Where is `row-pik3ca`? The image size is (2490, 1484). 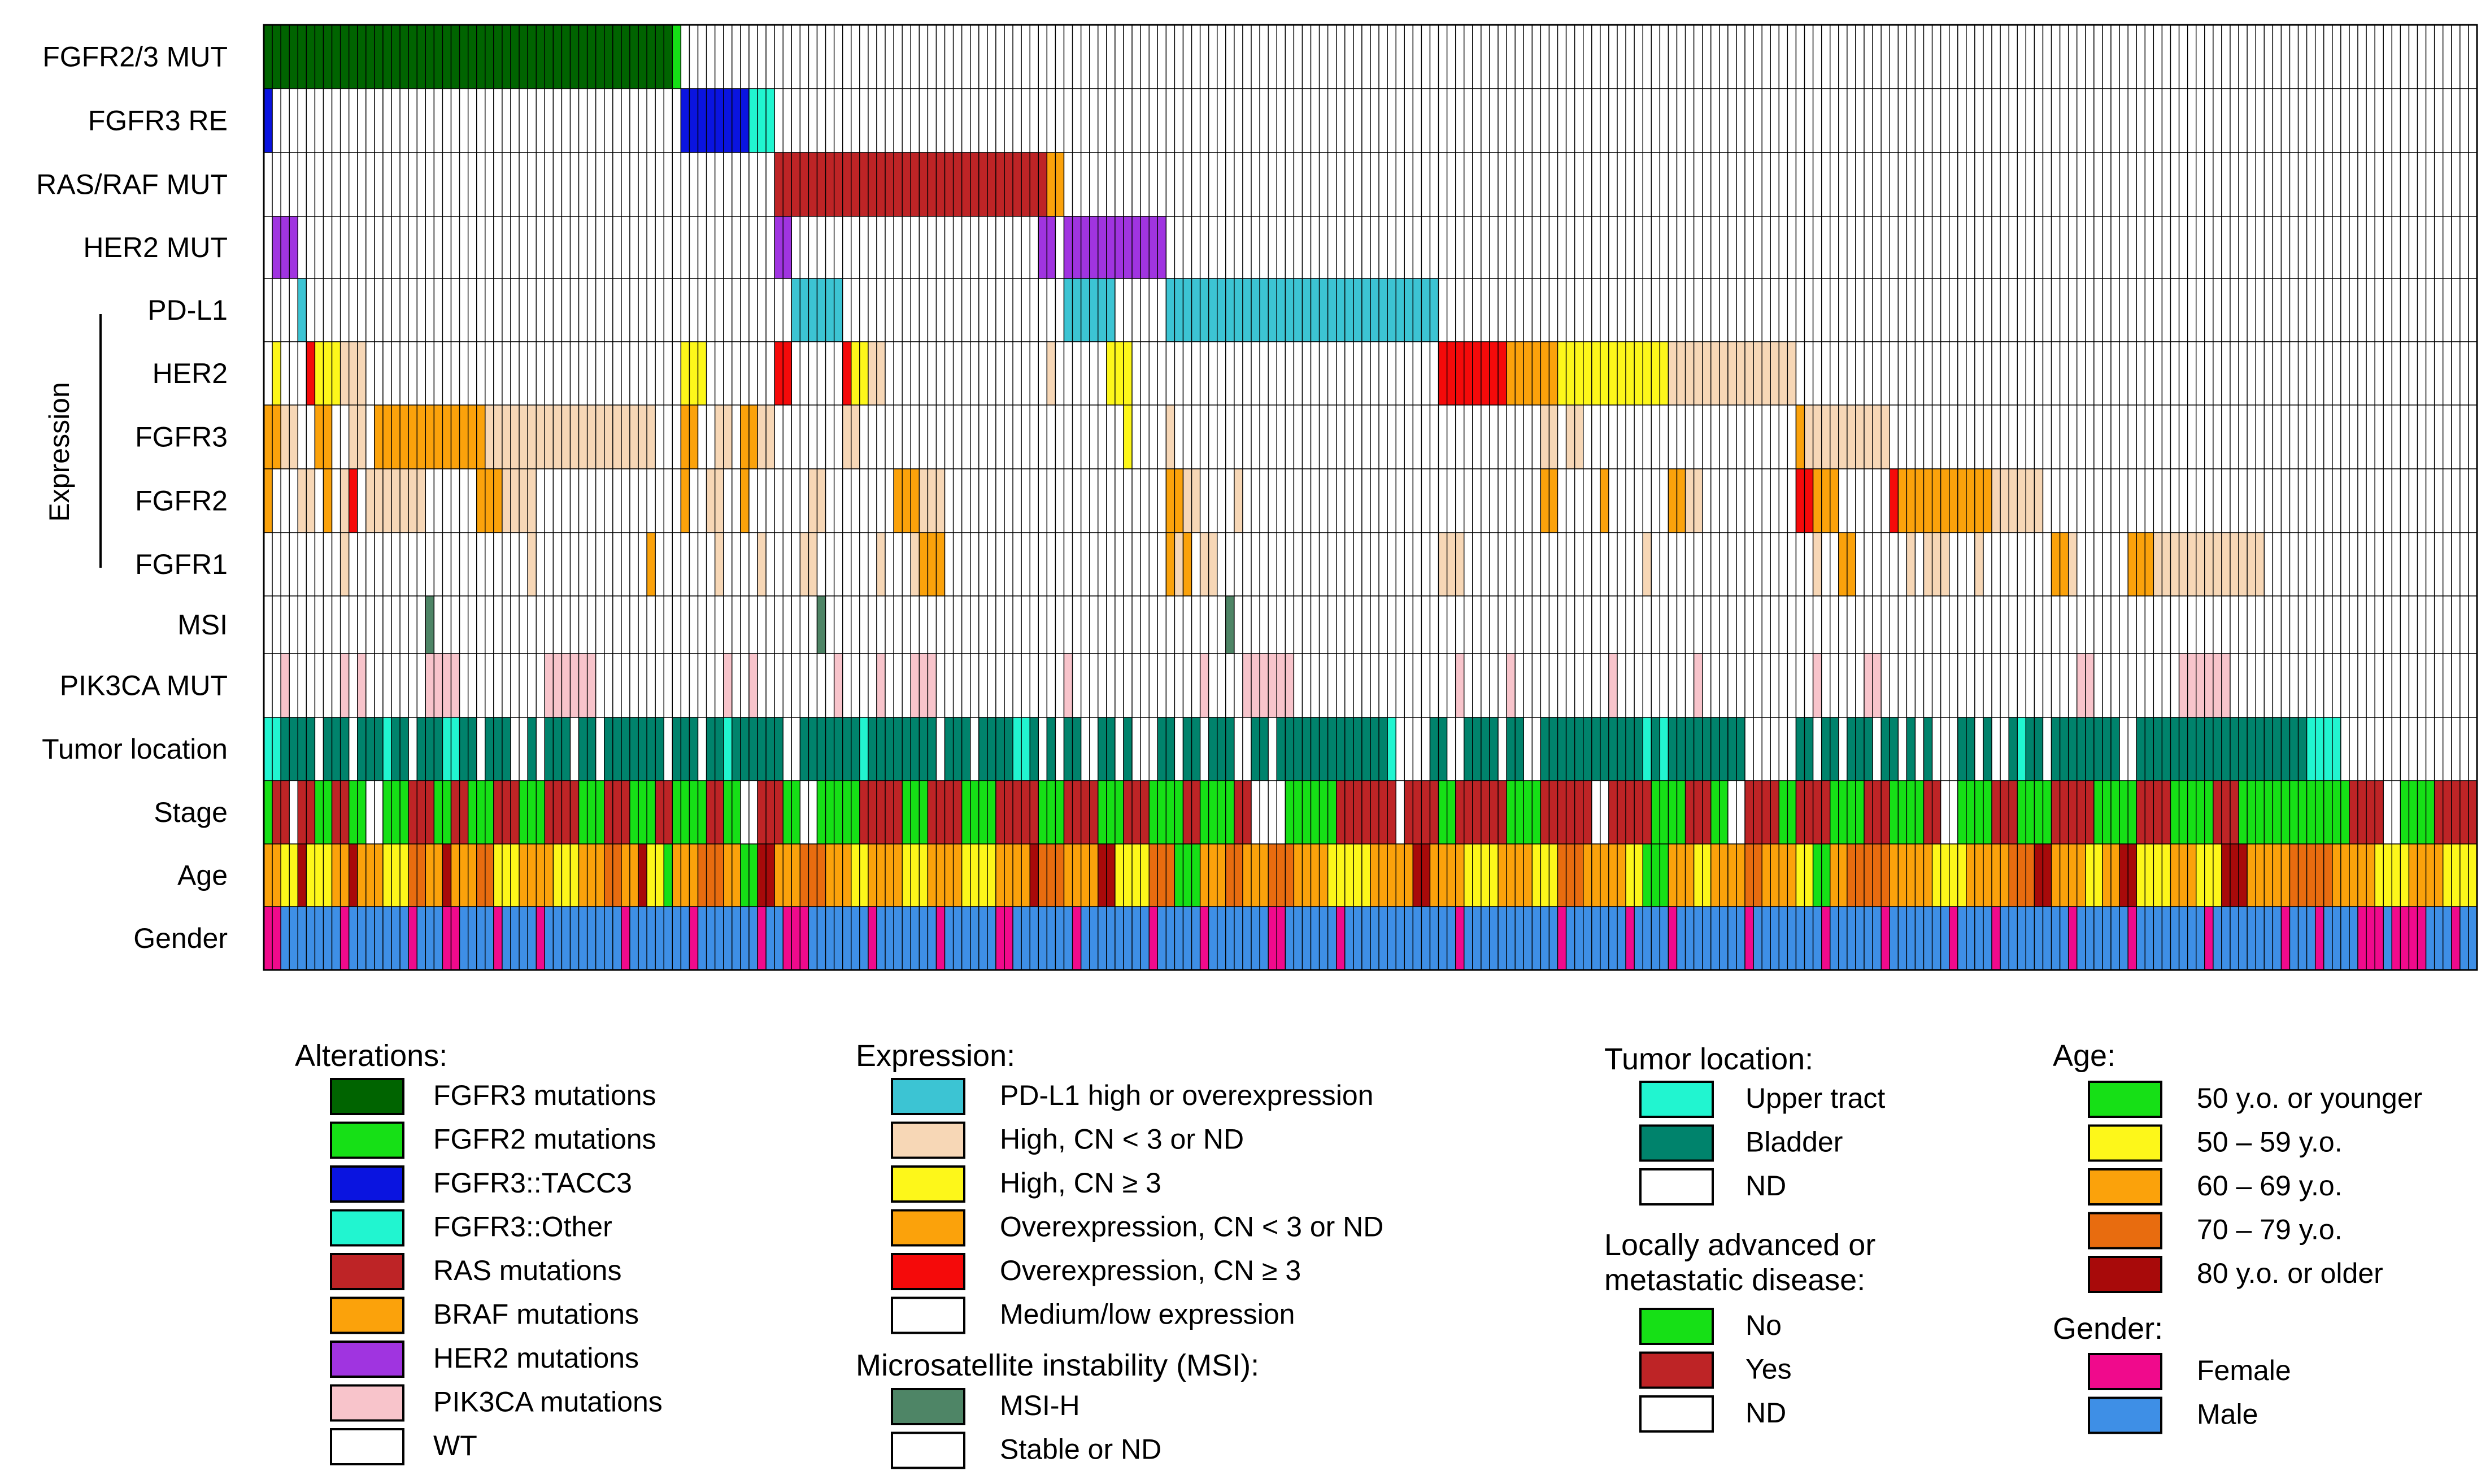 row-pik3ca is located at coordinates (1370, 686).